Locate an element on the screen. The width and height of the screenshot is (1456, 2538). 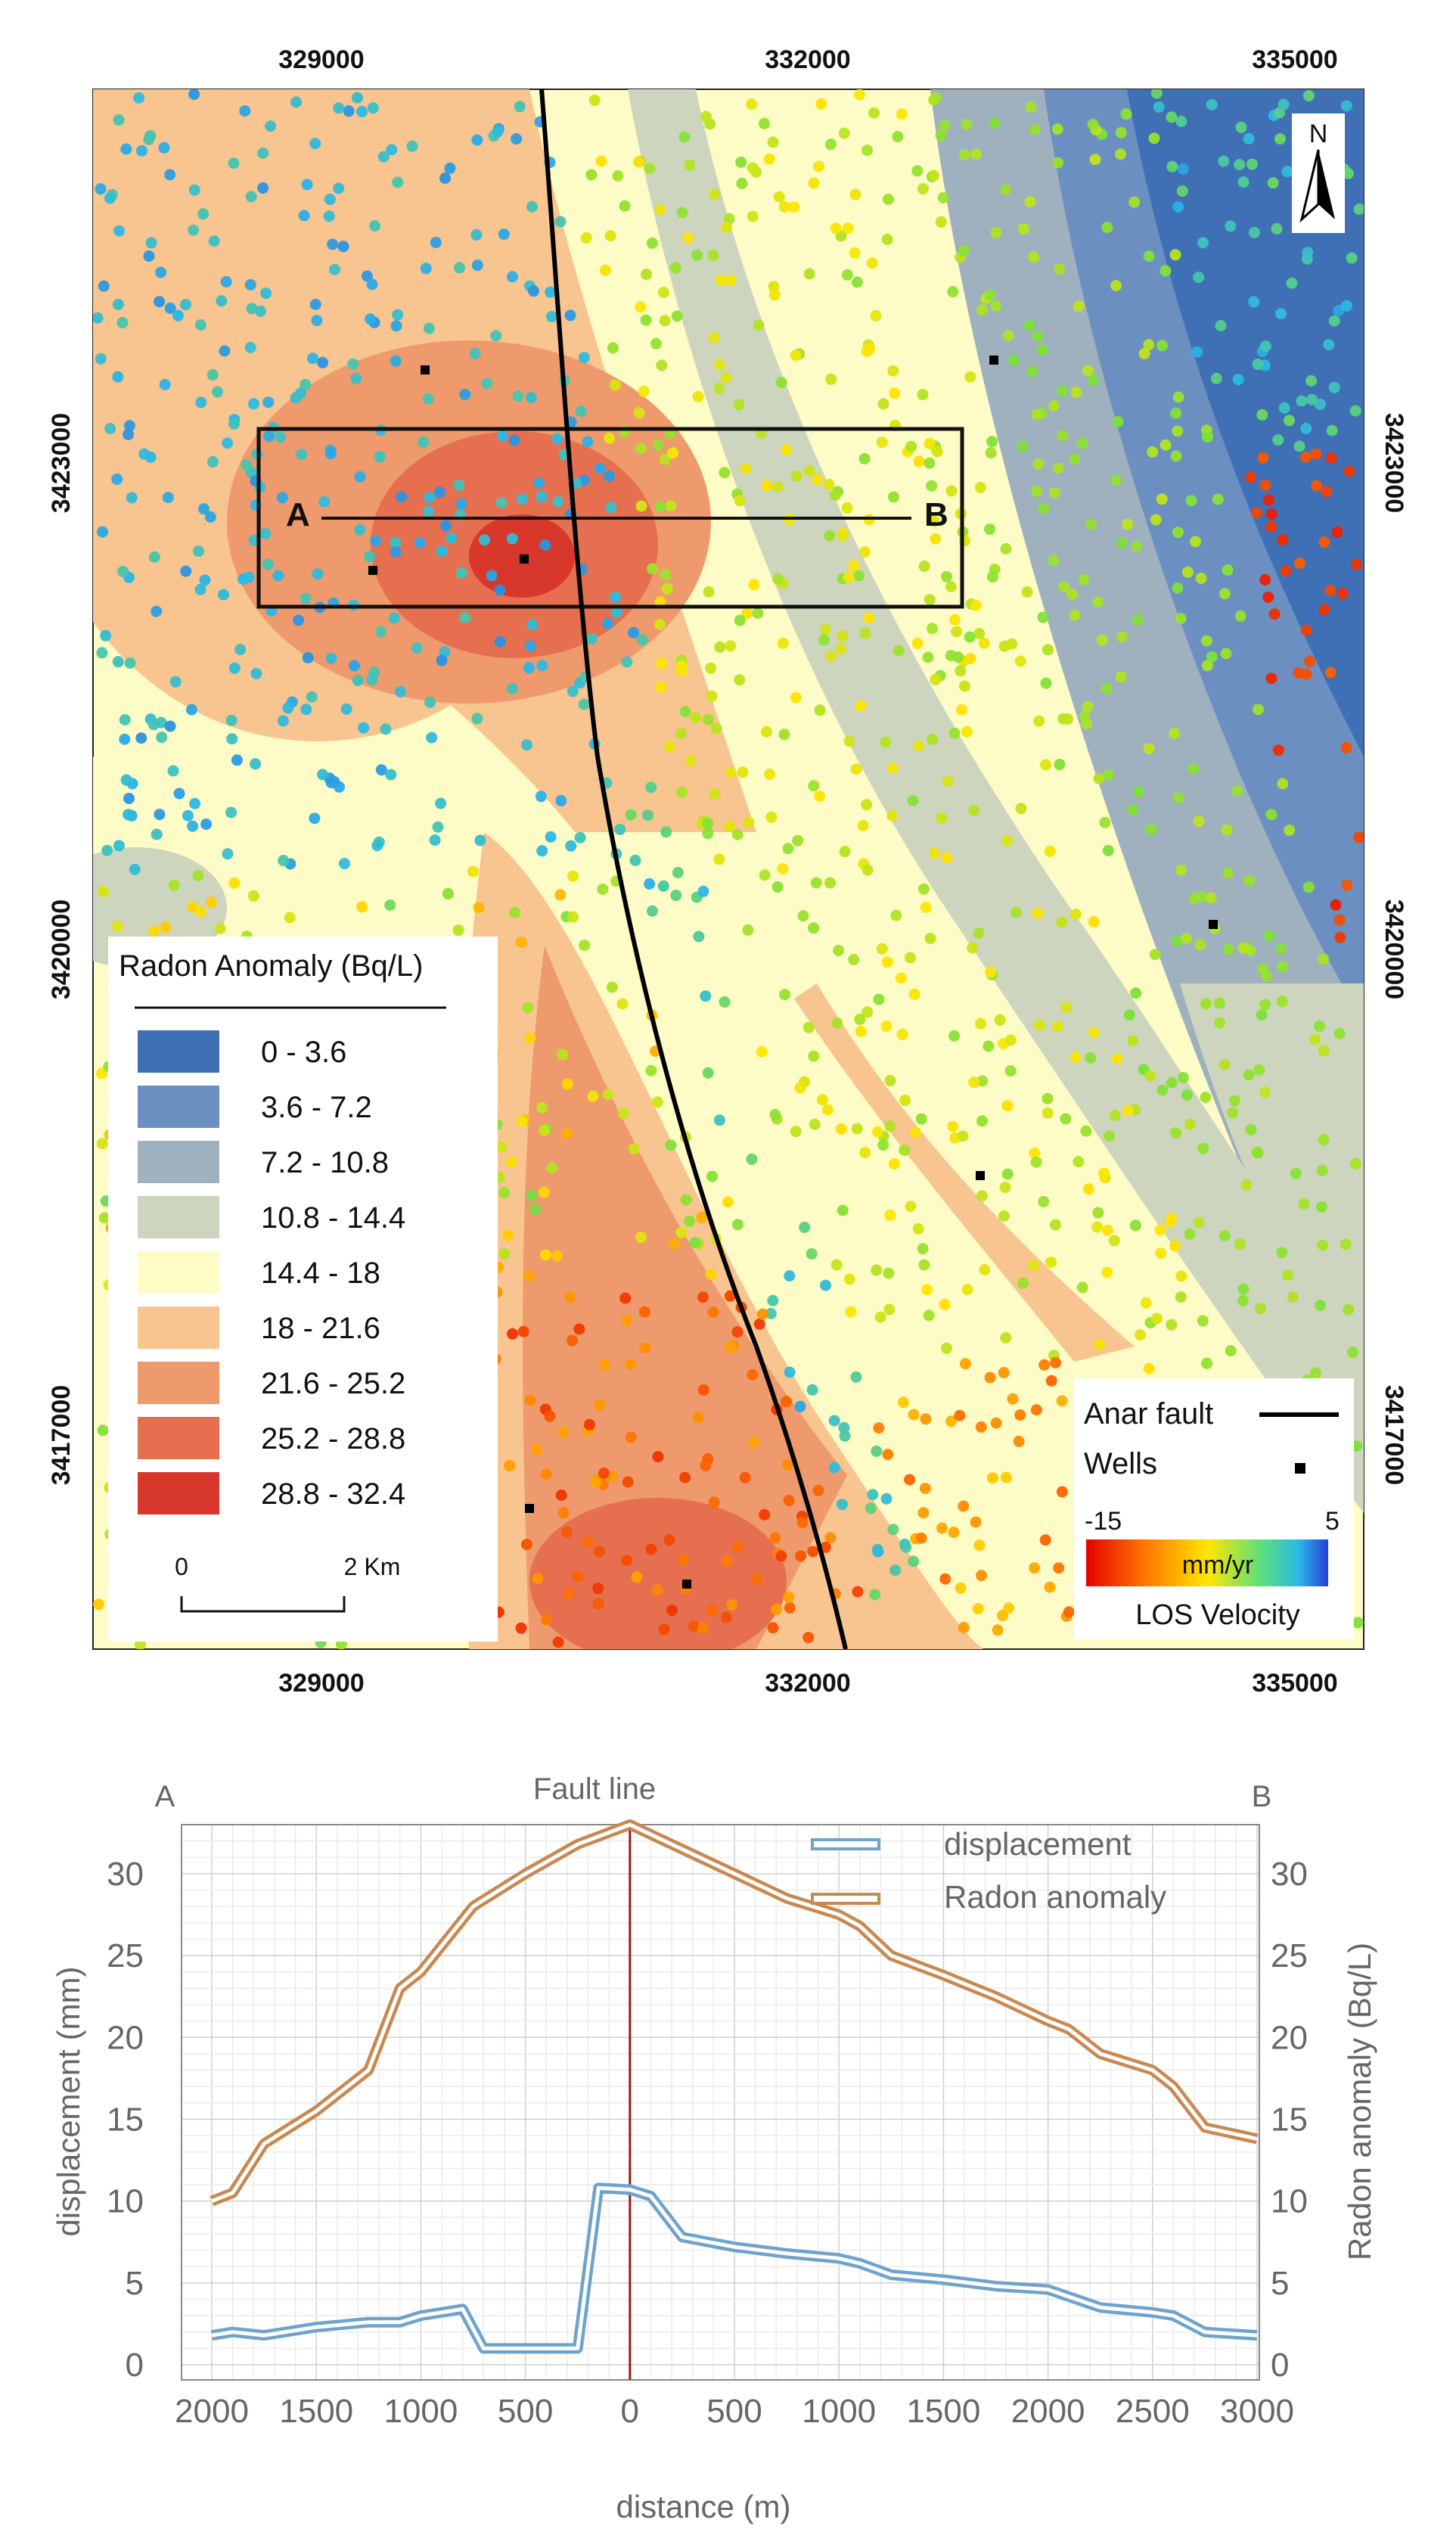
profile-end-label: B is located at coordinates (936, 514).